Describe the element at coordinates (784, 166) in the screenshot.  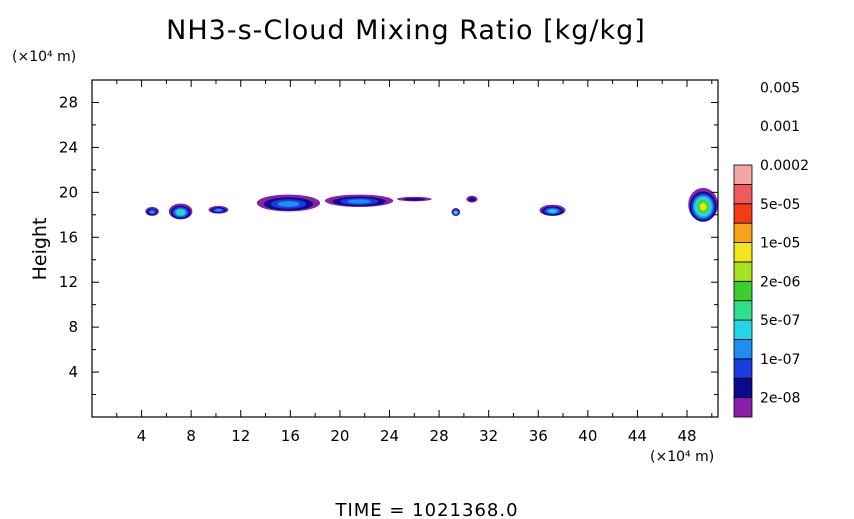
I see `colorbar-label: 0.0002` at that location.